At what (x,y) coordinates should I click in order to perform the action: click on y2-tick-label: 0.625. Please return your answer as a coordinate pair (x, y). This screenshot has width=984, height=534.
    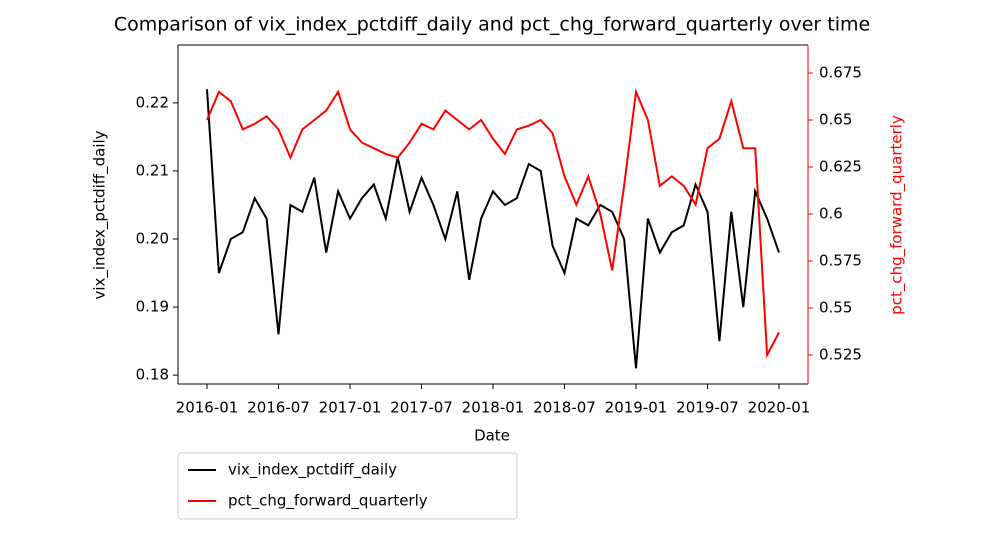
    Looking at the image, I should click on (840, 167).